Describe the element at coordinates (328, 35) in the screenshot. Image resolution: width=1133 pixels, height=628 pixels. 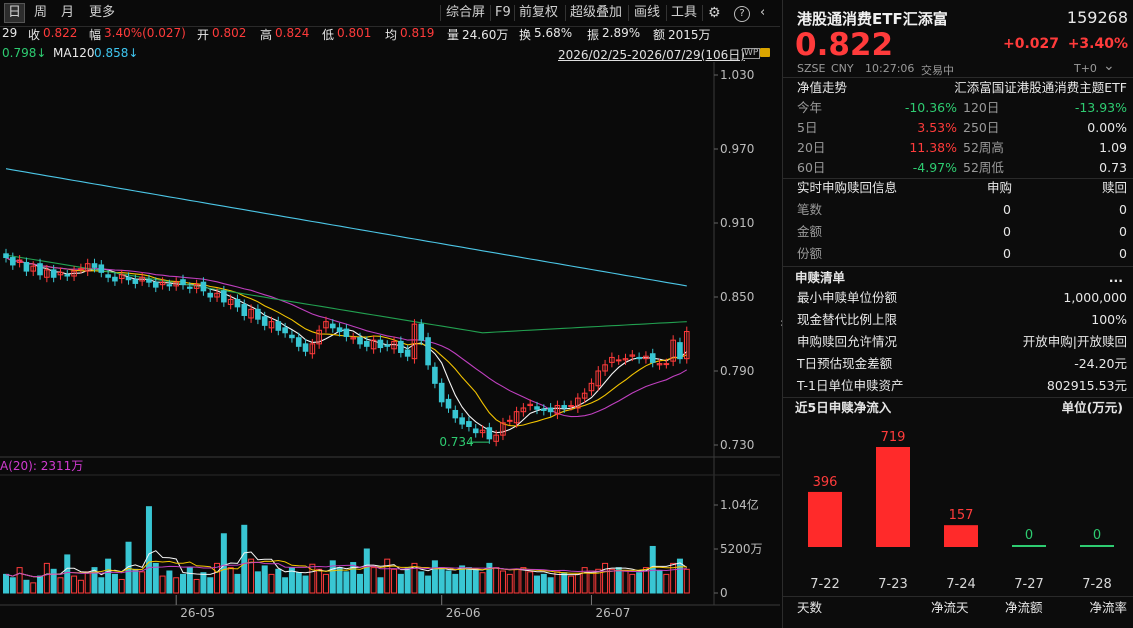
I see `low-label: 低` at that location.